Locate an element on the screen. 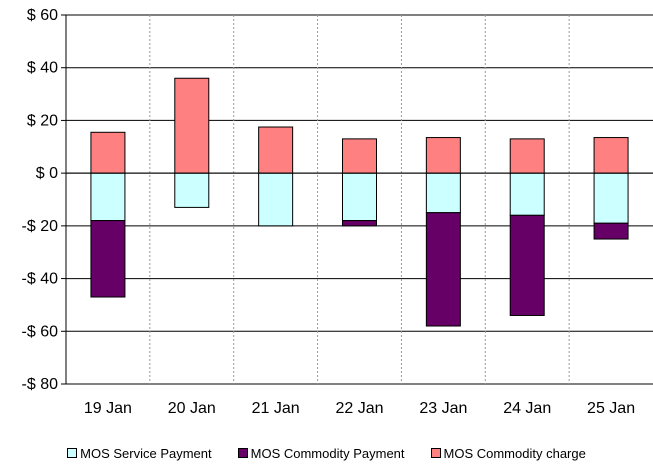 This screenshot has width=653, height=465. y-tick-label: -$ 80 is located at coordinates (40, 384).